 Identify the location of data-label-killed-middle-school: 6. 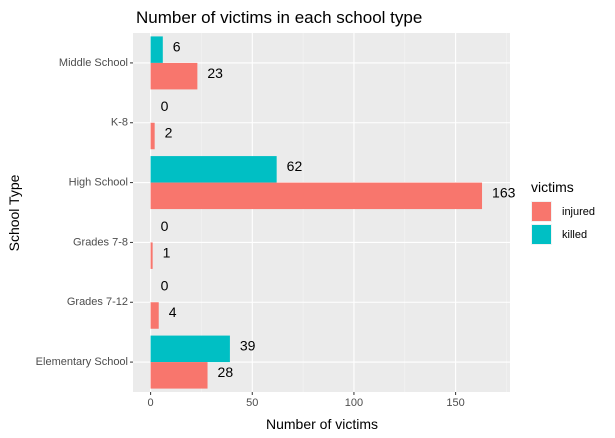
(177, 46).